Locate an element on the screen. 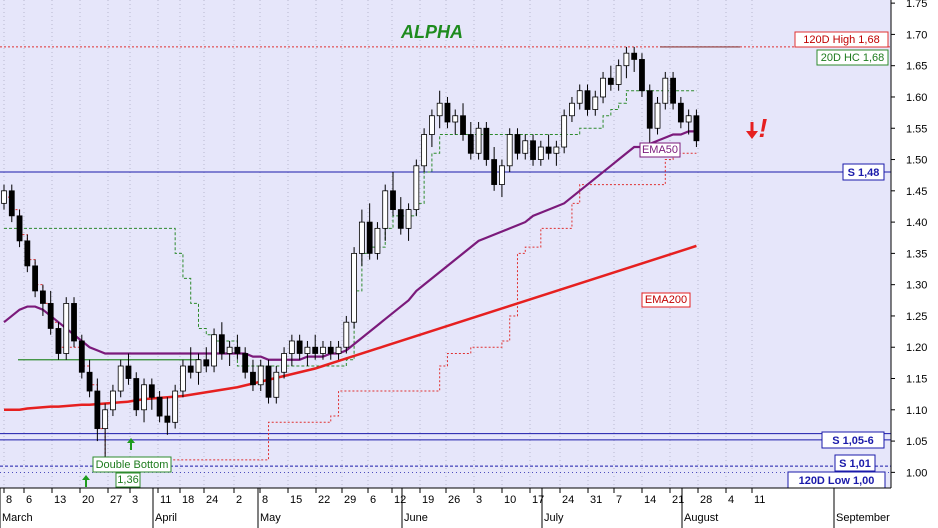 This screenshot has height=528, width=938. label-support-148: S 1,48 is located at coordinates (863, 172).